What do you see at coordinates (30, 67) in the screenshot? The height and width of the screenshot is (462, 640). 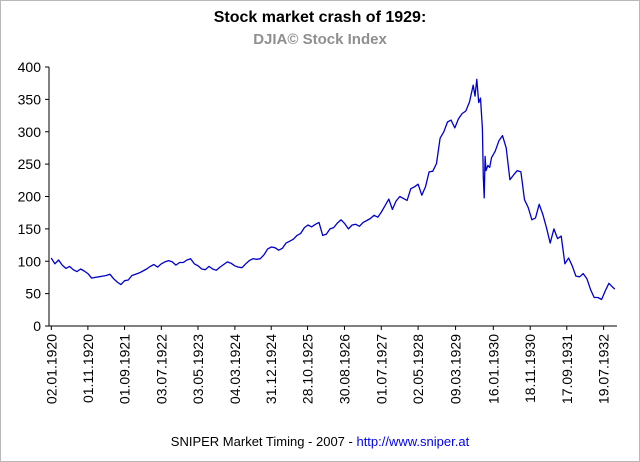 I see `y-tick-label: 400` at bounding box center [30, 67].